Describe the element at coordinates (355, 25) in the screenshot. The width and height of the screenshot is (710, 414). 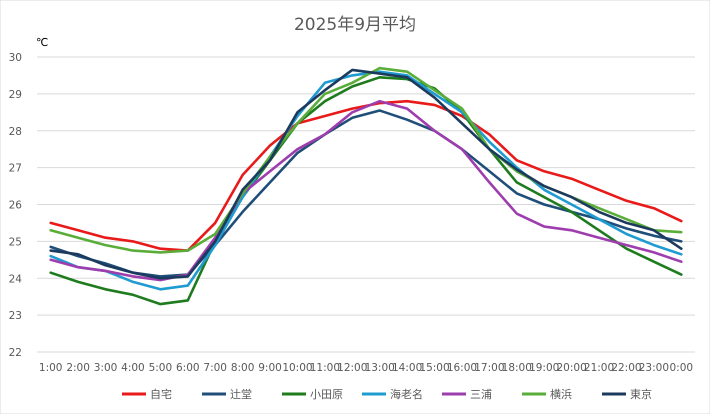
I see `chart-title: 2025年9月平均` at that location.